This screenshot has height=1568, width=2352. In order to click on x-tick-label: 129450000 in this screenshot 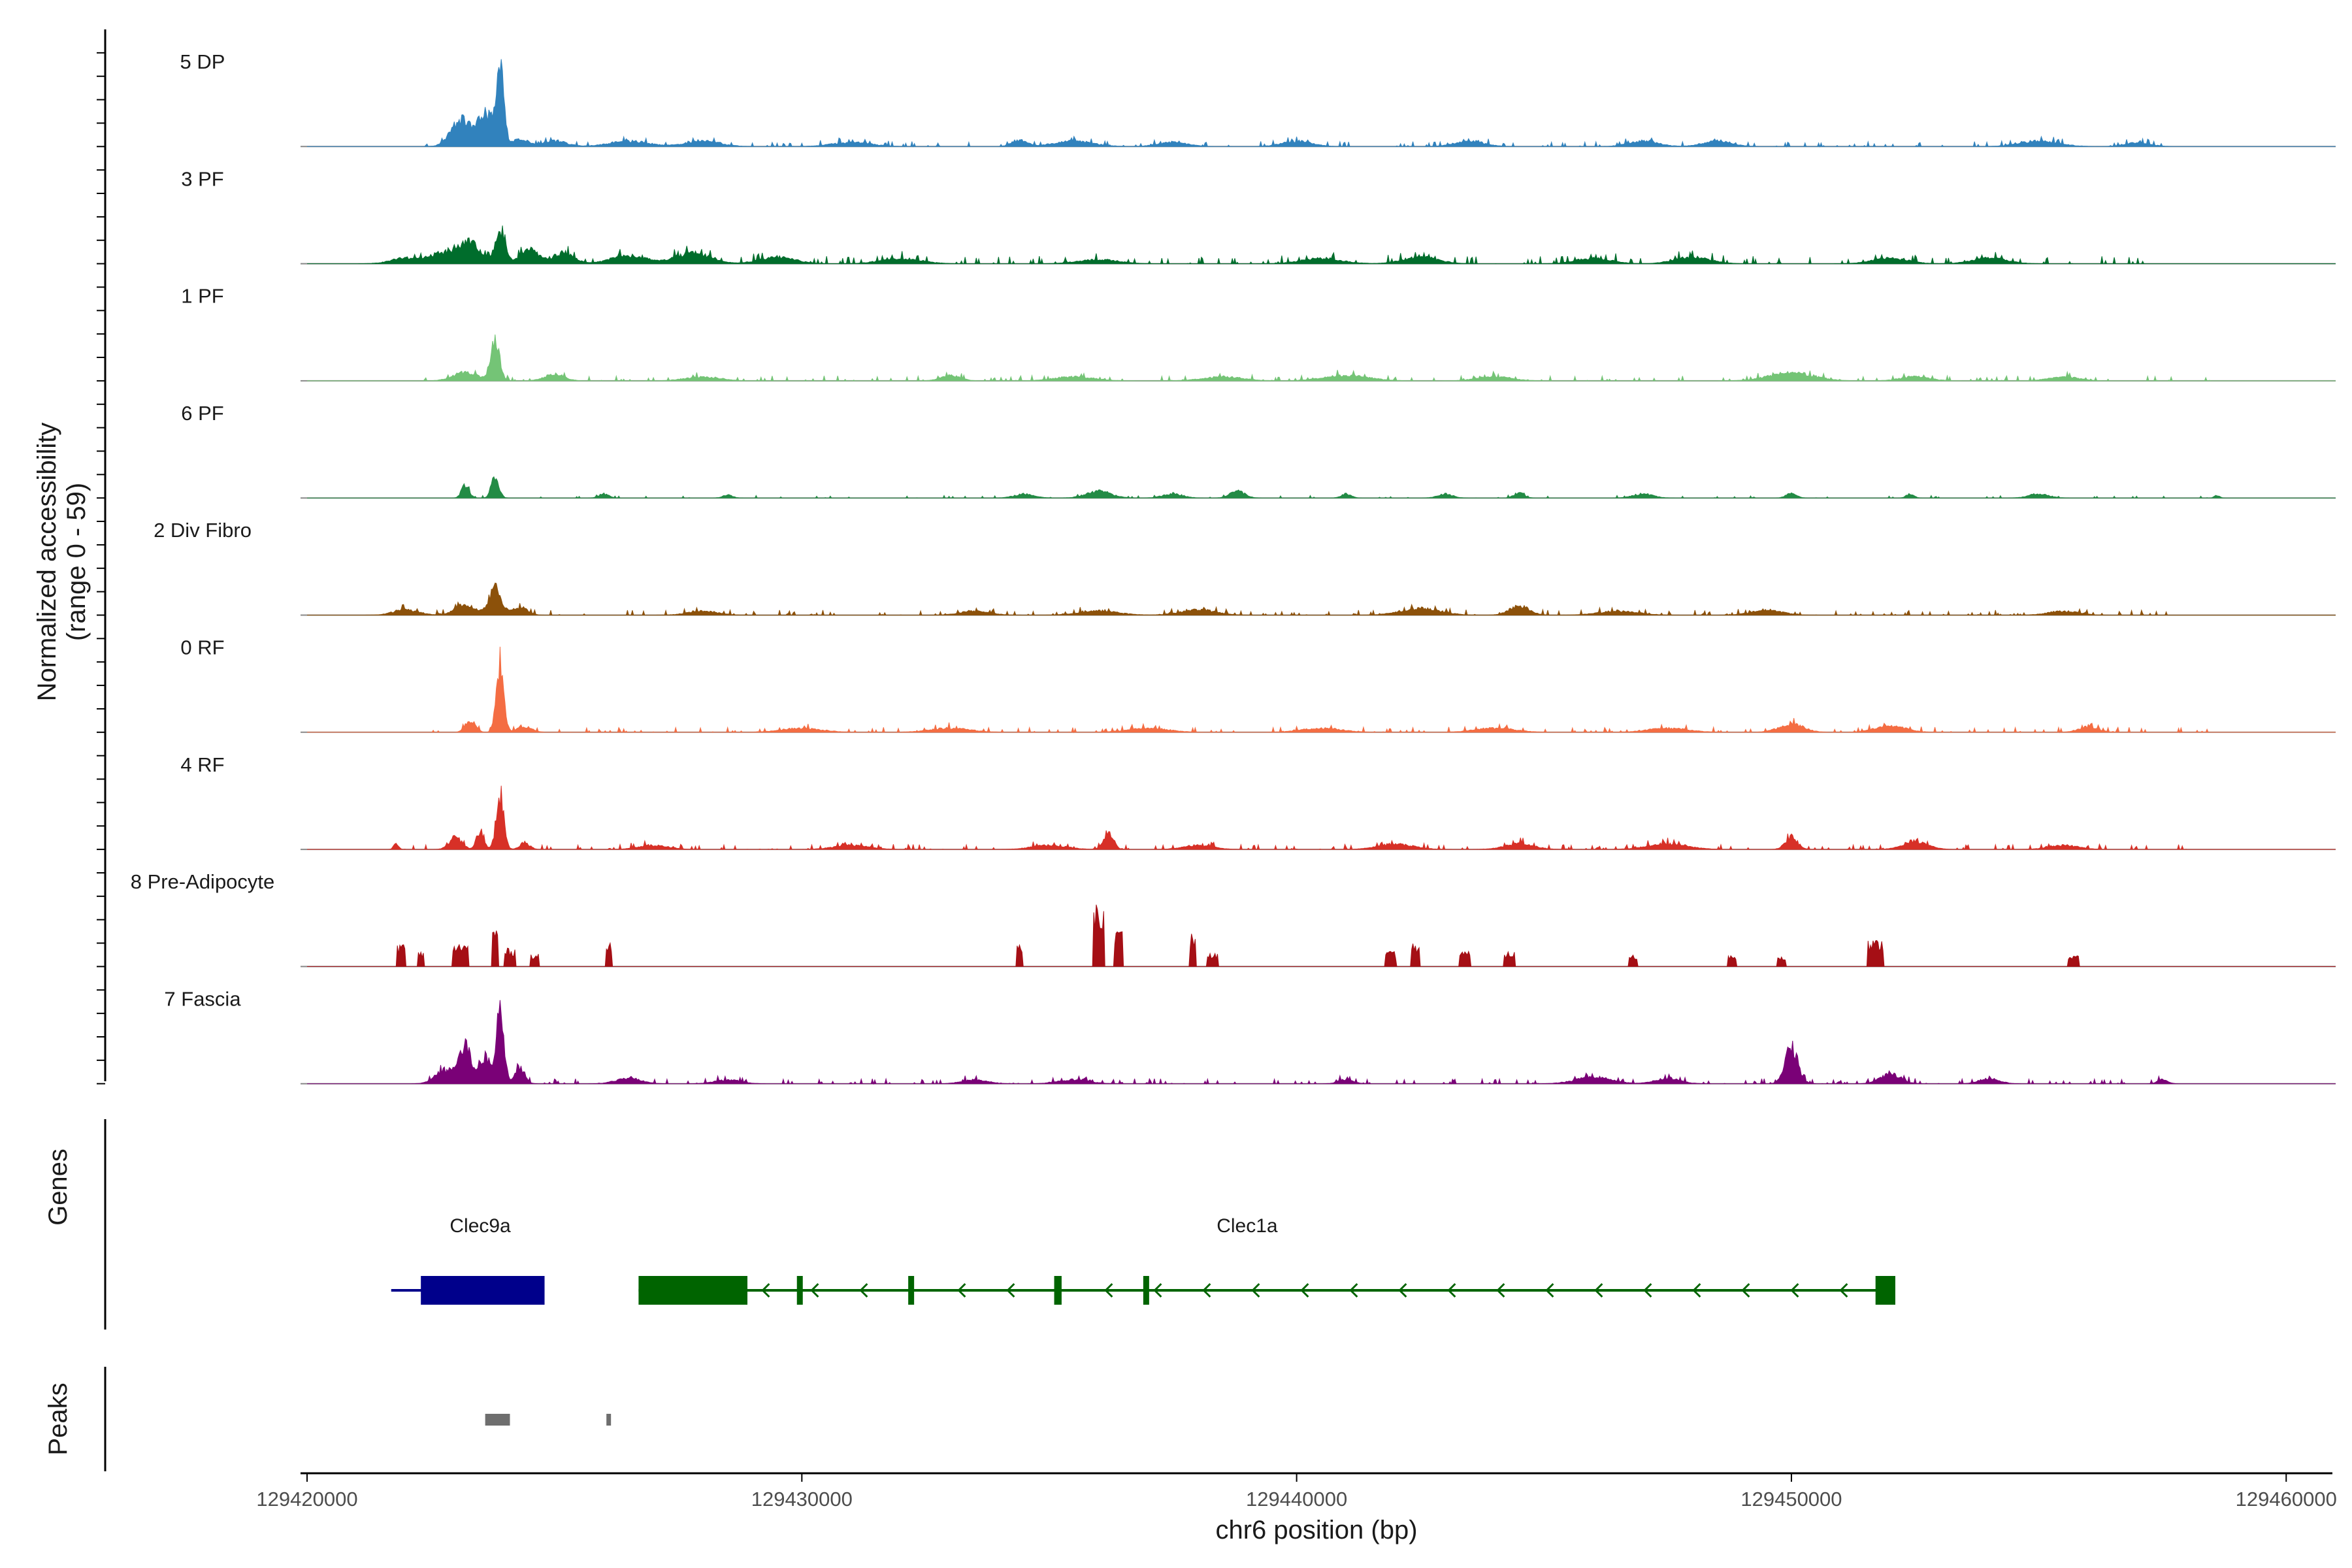, I will do `click(1791, 1499)`.